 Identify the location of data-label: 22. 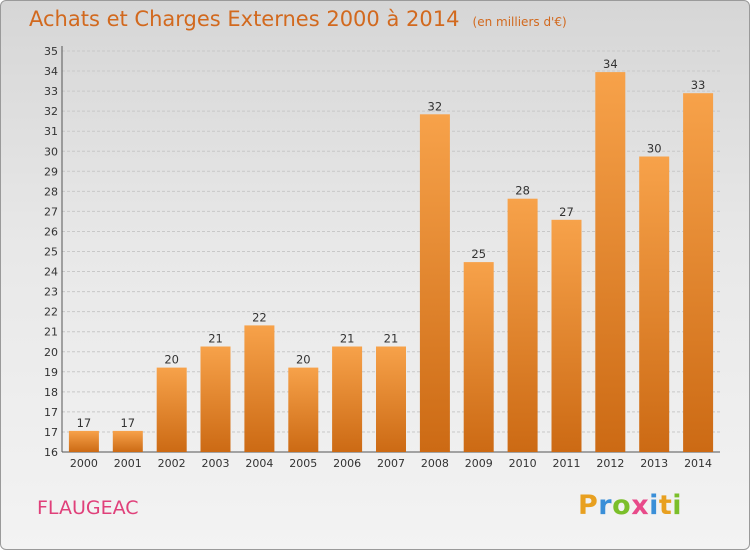
(259, 317).